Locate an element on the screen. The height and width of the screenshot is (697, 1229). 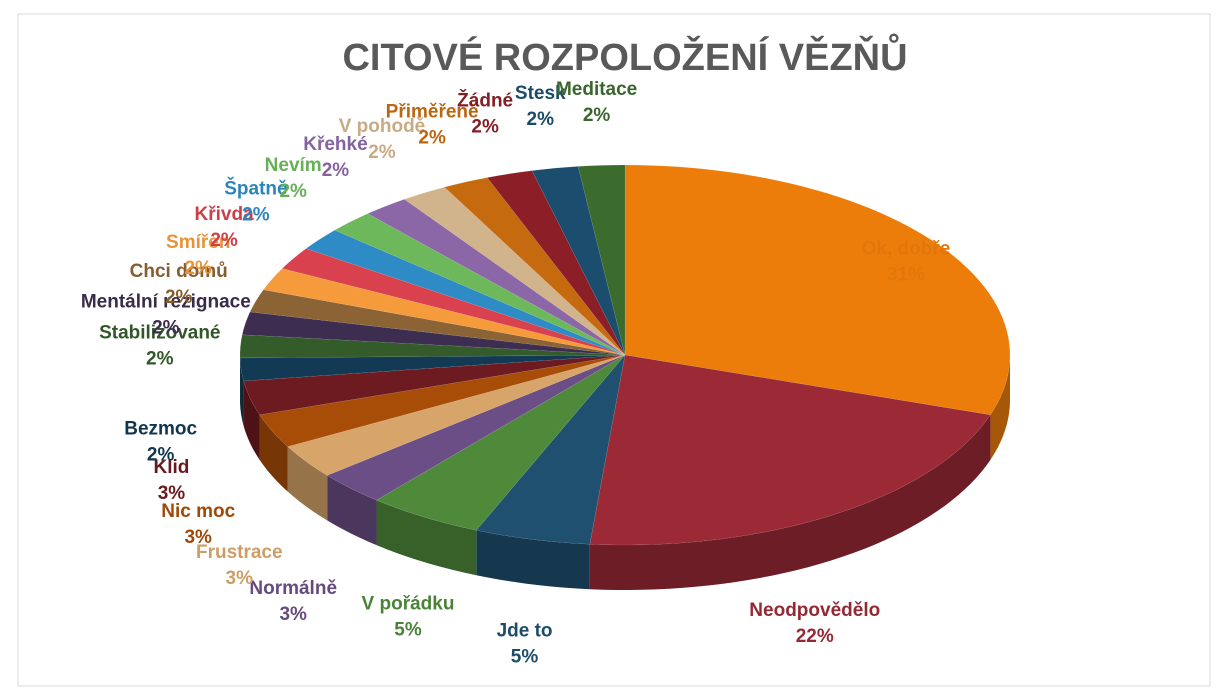
data-label-name: Křivda is located at coordinates (225, 214).